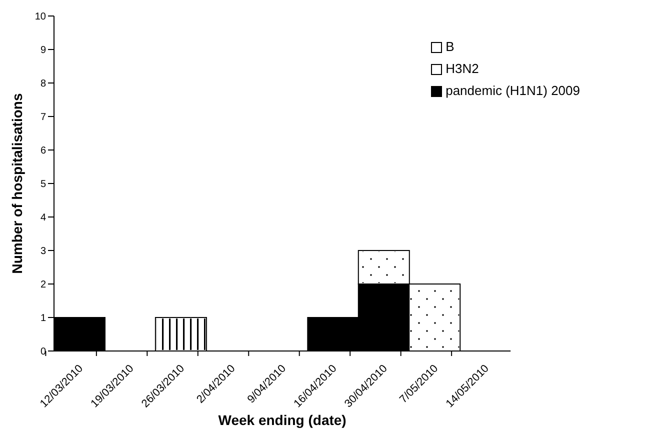 This screenshot has height=437, width=668. Describe the element at coordinates (43, 151) in the screenshot. I see `y-tick-label: 6` at that location.